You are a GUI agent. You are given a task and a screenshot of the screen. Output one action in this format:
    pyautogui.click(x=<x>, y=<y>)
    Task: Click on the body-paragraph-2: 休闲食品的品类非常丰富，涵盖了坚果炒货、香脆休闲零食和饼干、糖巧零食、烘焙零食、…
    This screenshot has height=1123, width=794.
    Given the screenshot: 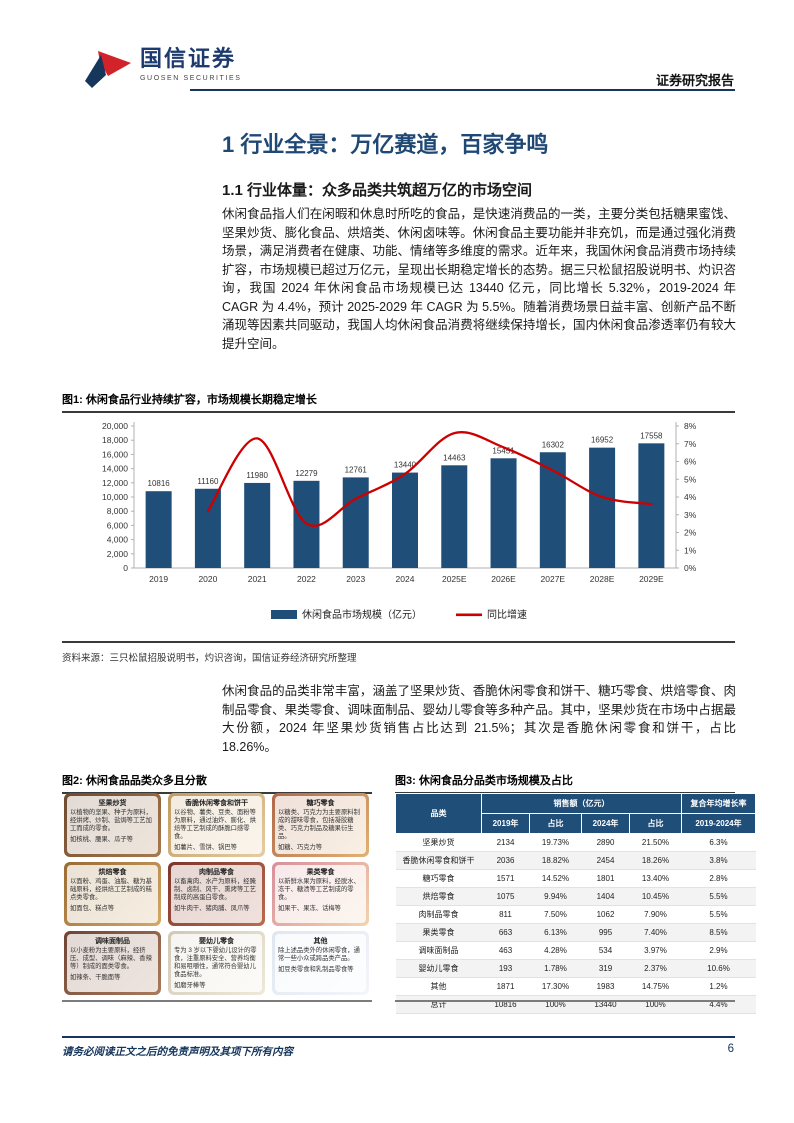 What is the action you would take?
    pyautogui.click(x=479, y=719)
    